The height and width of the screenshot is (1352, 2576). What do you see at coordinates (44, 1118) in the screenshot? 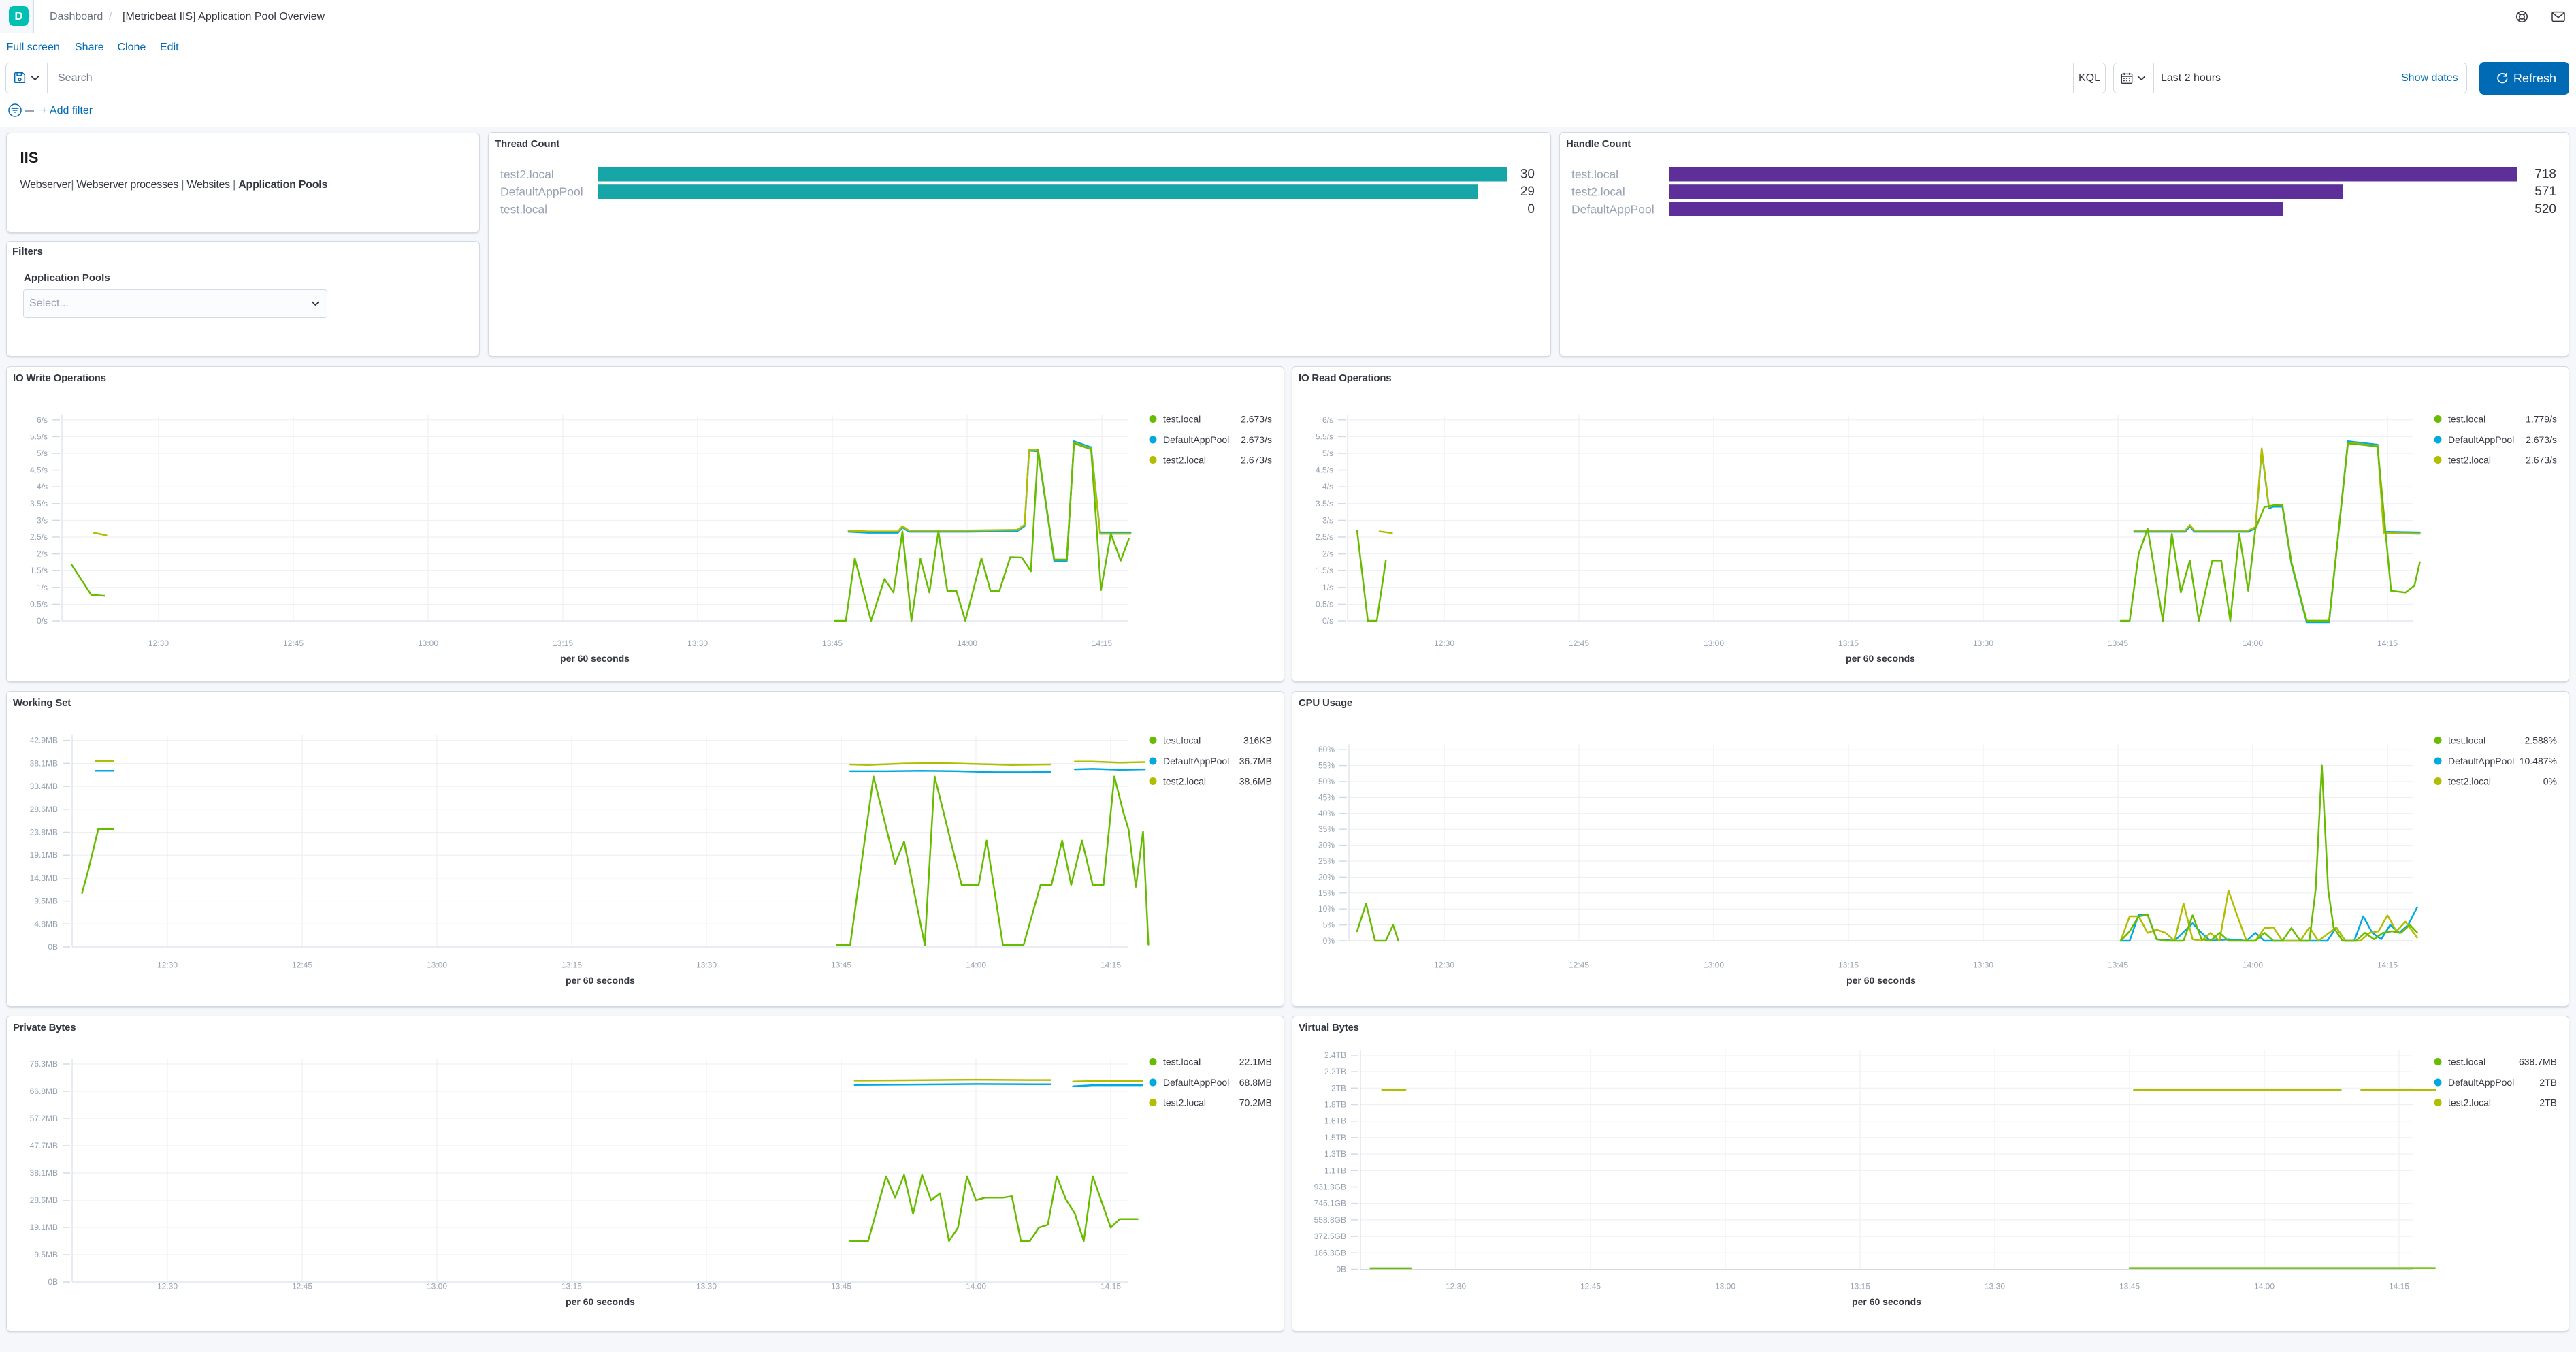
I see `svg-text: 57.2MB` at bounding box center [44, 1118].